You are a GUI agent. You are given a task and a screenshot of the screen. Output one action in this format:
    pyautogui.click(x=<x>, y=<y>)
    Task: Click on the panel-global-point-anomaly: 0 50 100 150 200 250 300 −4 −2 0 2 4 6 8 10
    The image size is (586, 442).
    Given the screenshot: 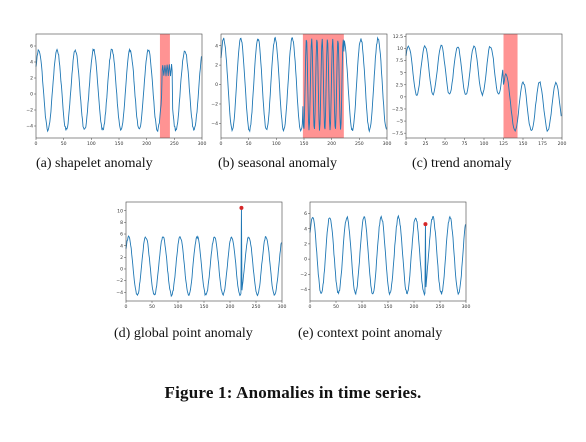 What is the action you would take?
    pyautogui.click(x=198, y=255)
    